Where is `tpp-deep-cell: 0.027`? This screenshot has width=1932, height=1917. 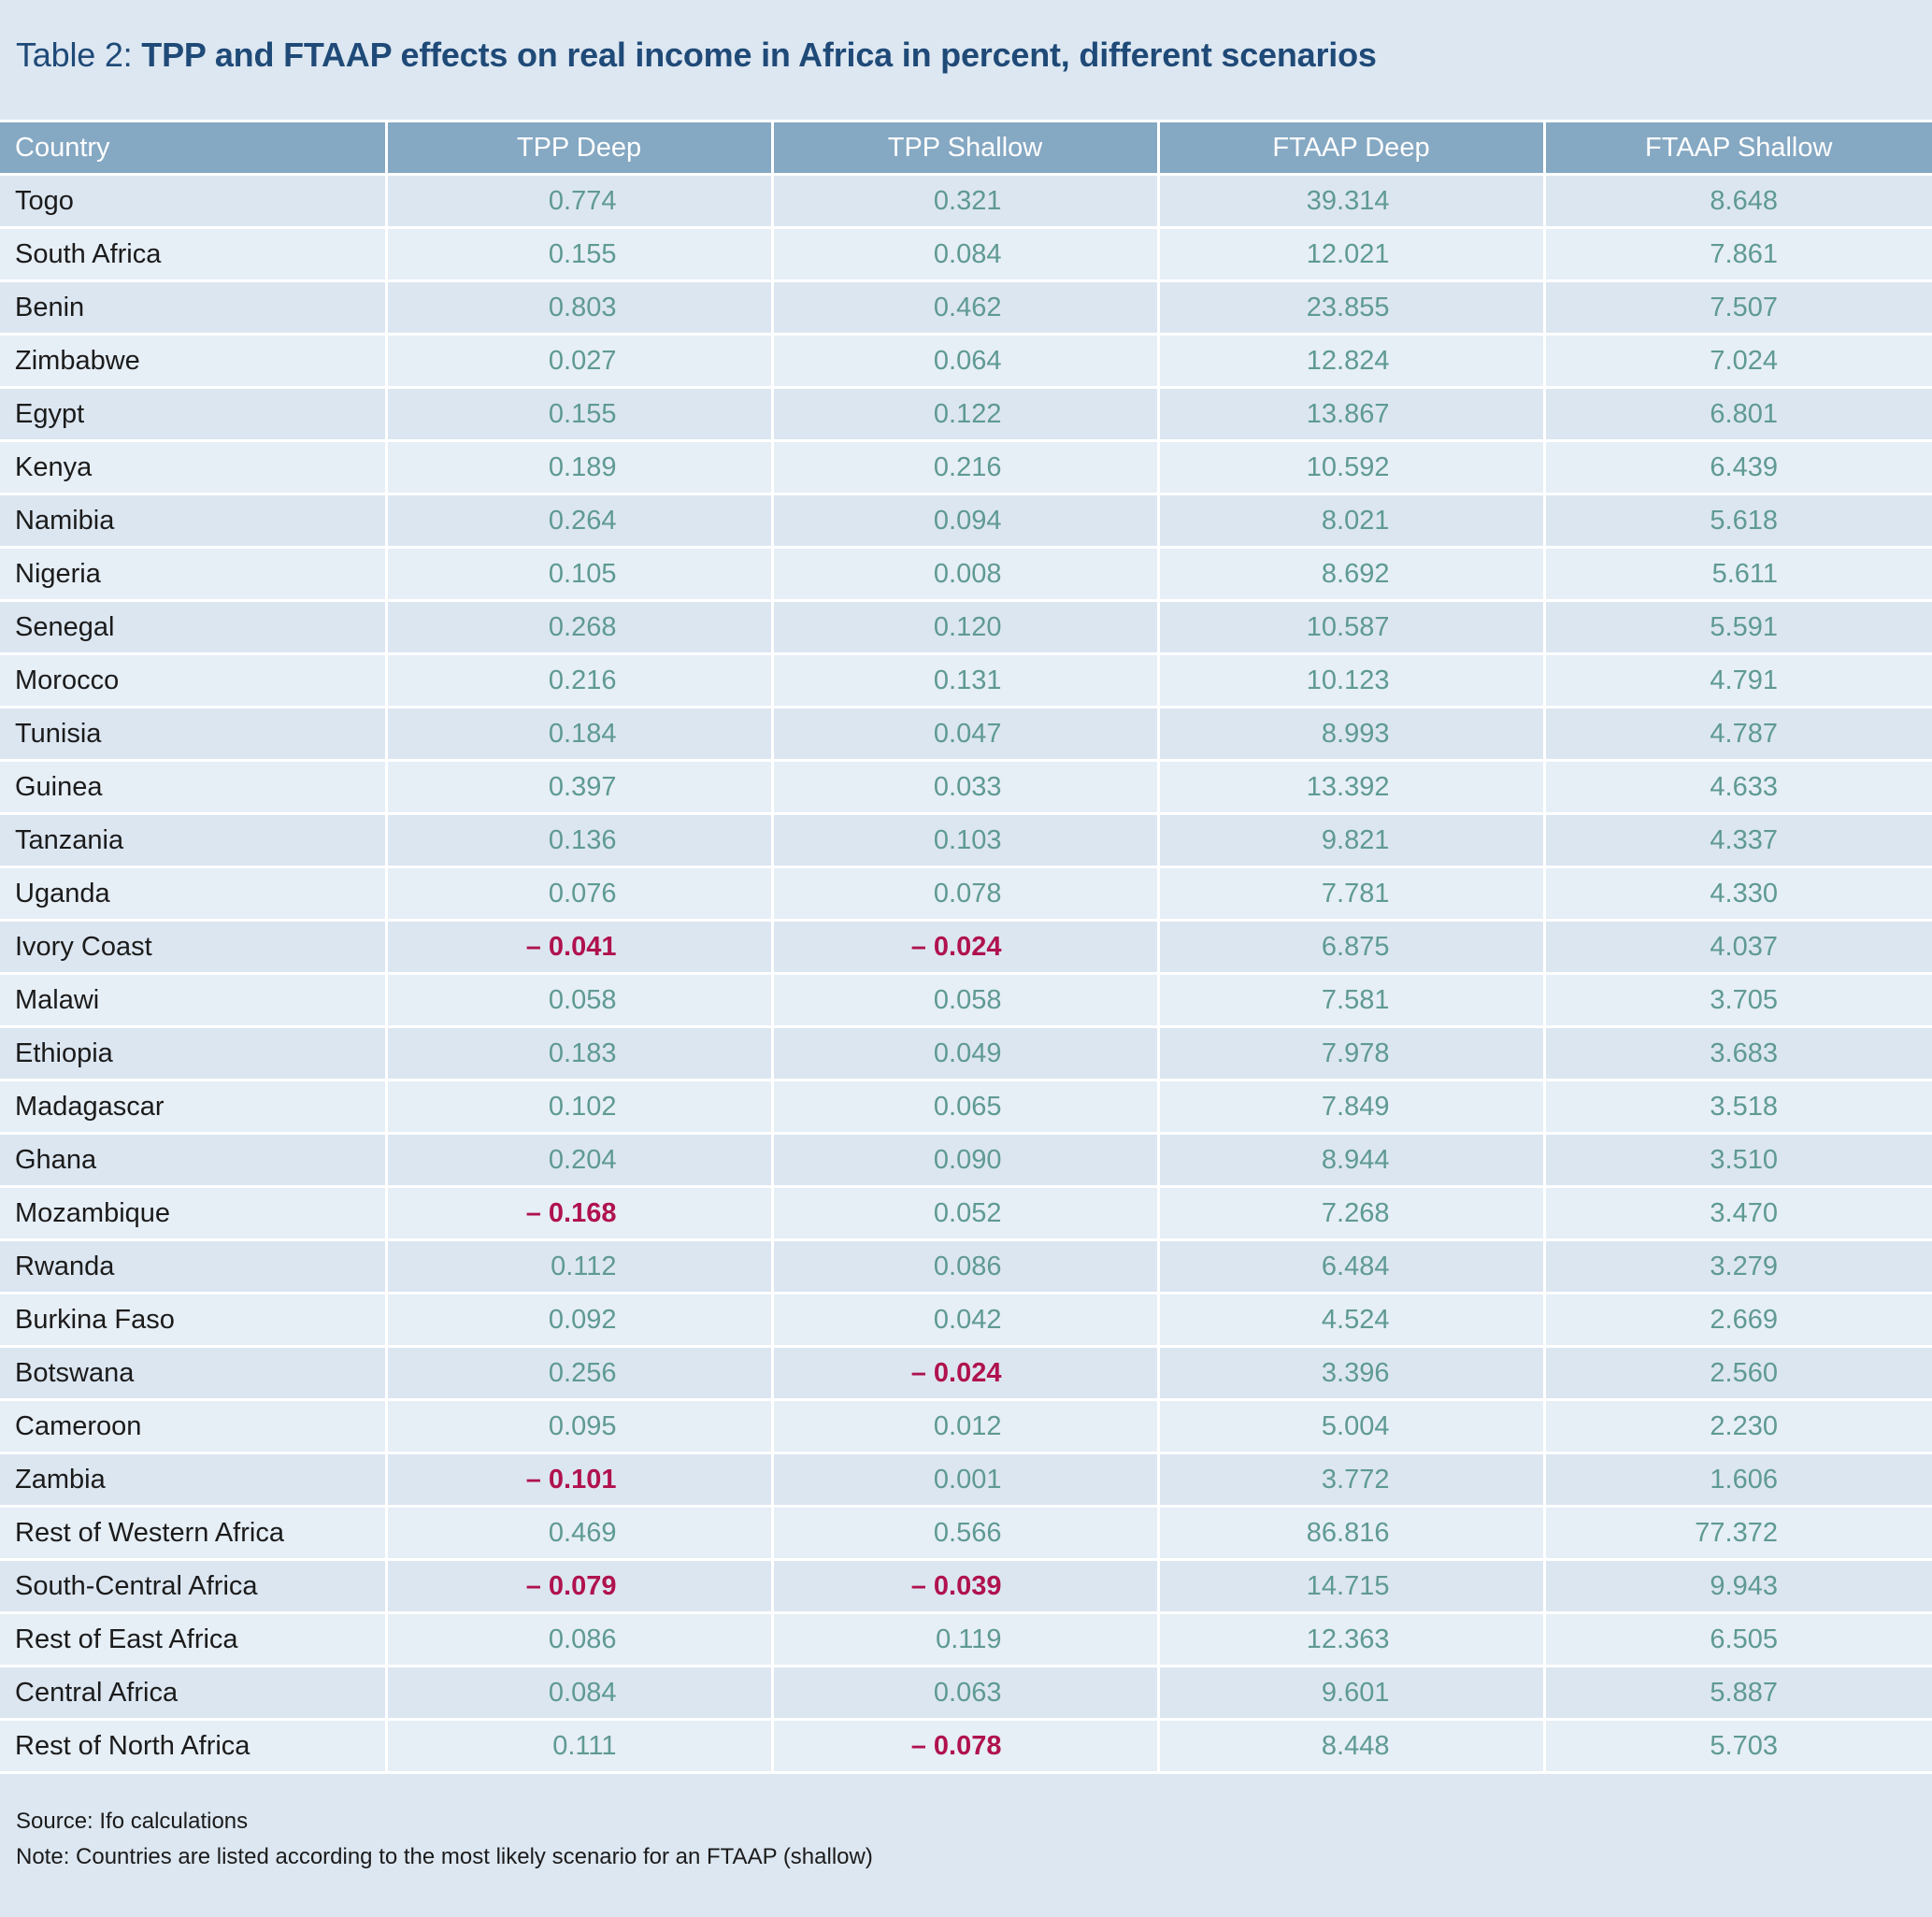 tpp-deep-cell: 0.027 is located at coordinates (578, 360).